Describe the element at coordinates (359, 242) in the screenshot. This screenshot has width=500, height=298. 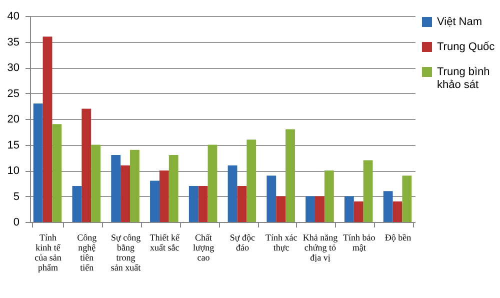
I see `x-tick-label: Tính bảo mật` at that location.